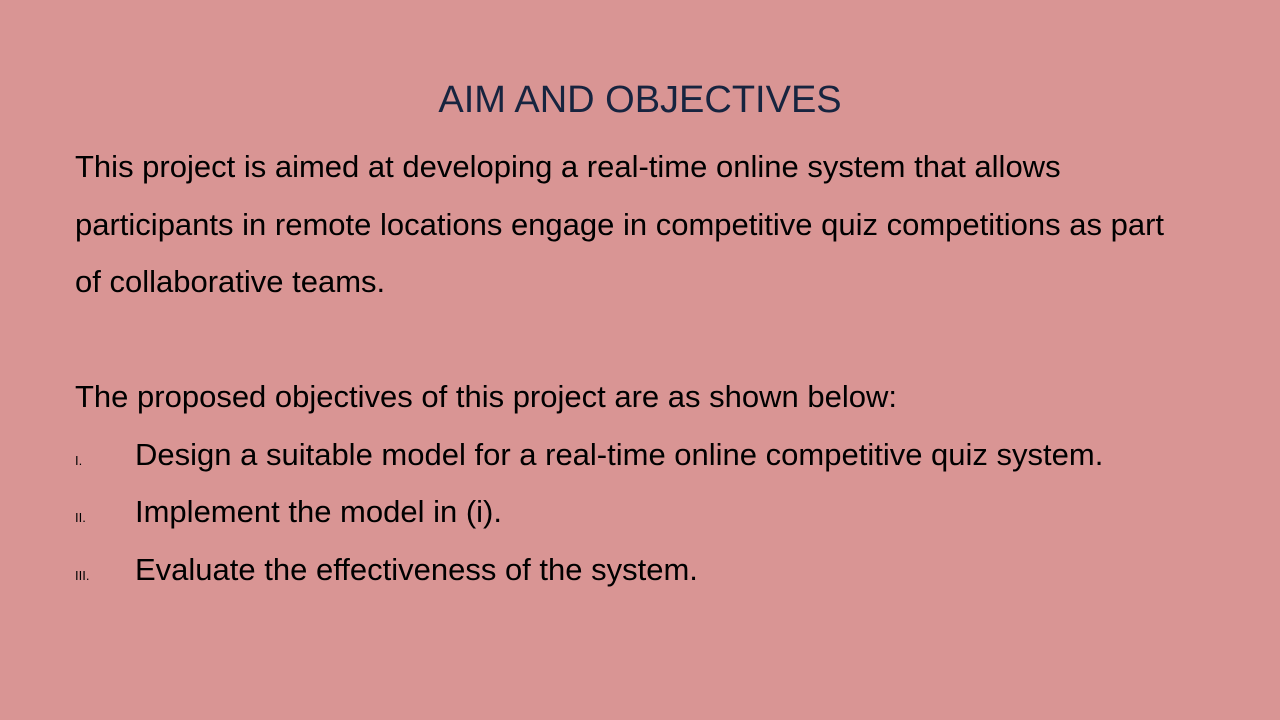 Image resolution: width=1280 pixels, height=720 pixels. Describe the element at coordinates (645, 340) in the screenshot. I see `paragraph-spacer` at that location.